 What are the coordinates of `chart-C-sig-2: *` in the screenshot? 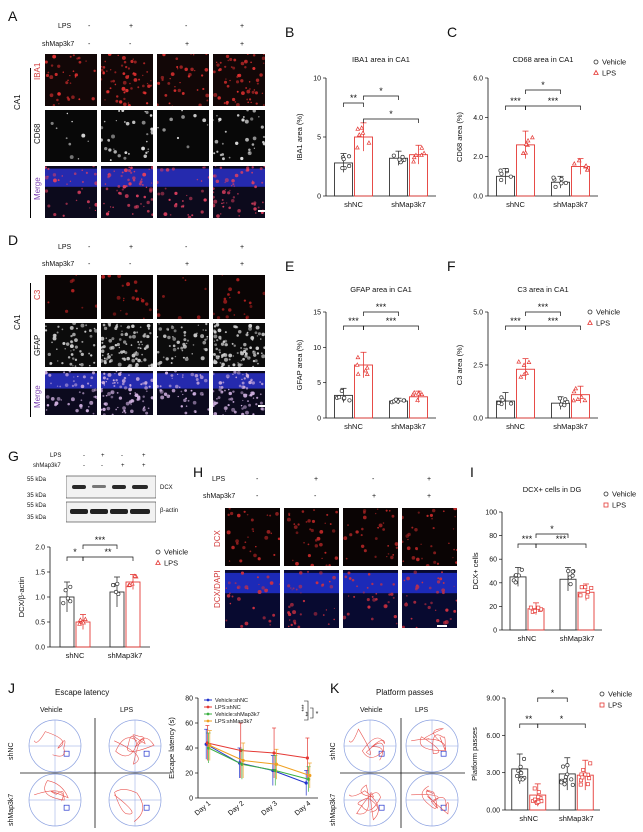 It's located at (543, 85).